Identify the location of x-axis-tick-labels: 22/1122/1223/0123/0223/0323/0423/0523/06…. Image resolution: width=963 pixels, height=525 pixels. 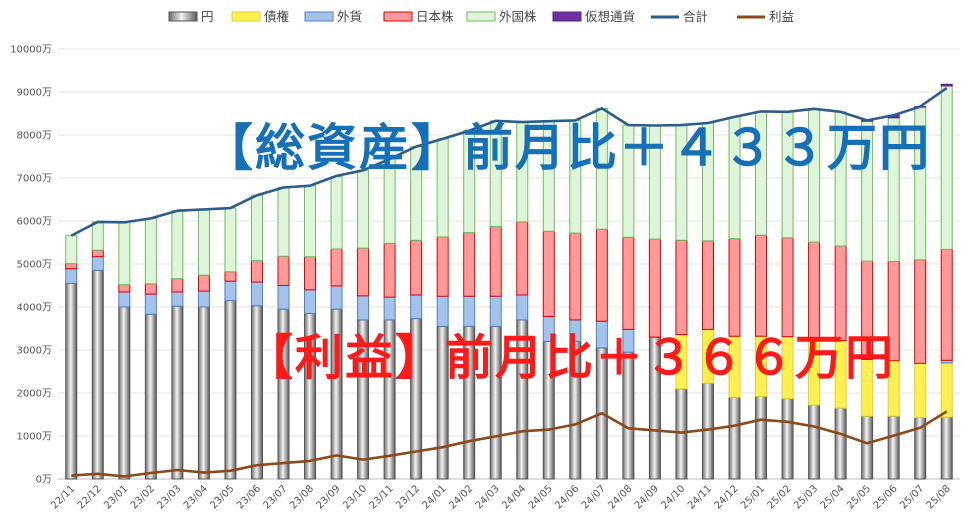
(501, 497).